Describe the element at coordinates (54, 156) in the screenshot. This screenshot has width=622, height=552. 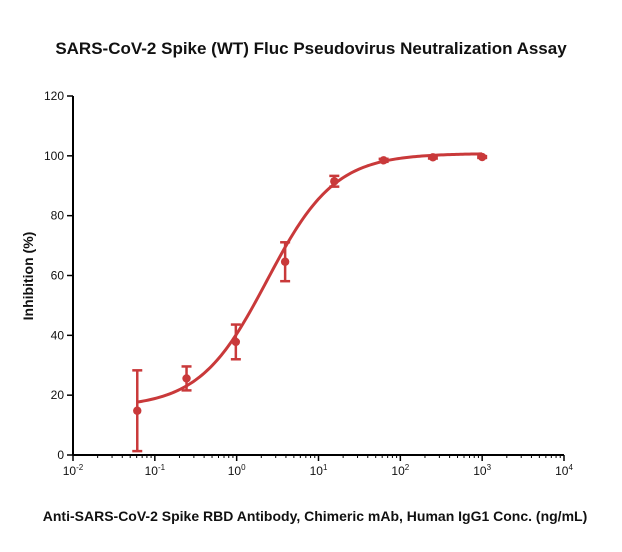
I see `y-tick-label: 100` at that location.